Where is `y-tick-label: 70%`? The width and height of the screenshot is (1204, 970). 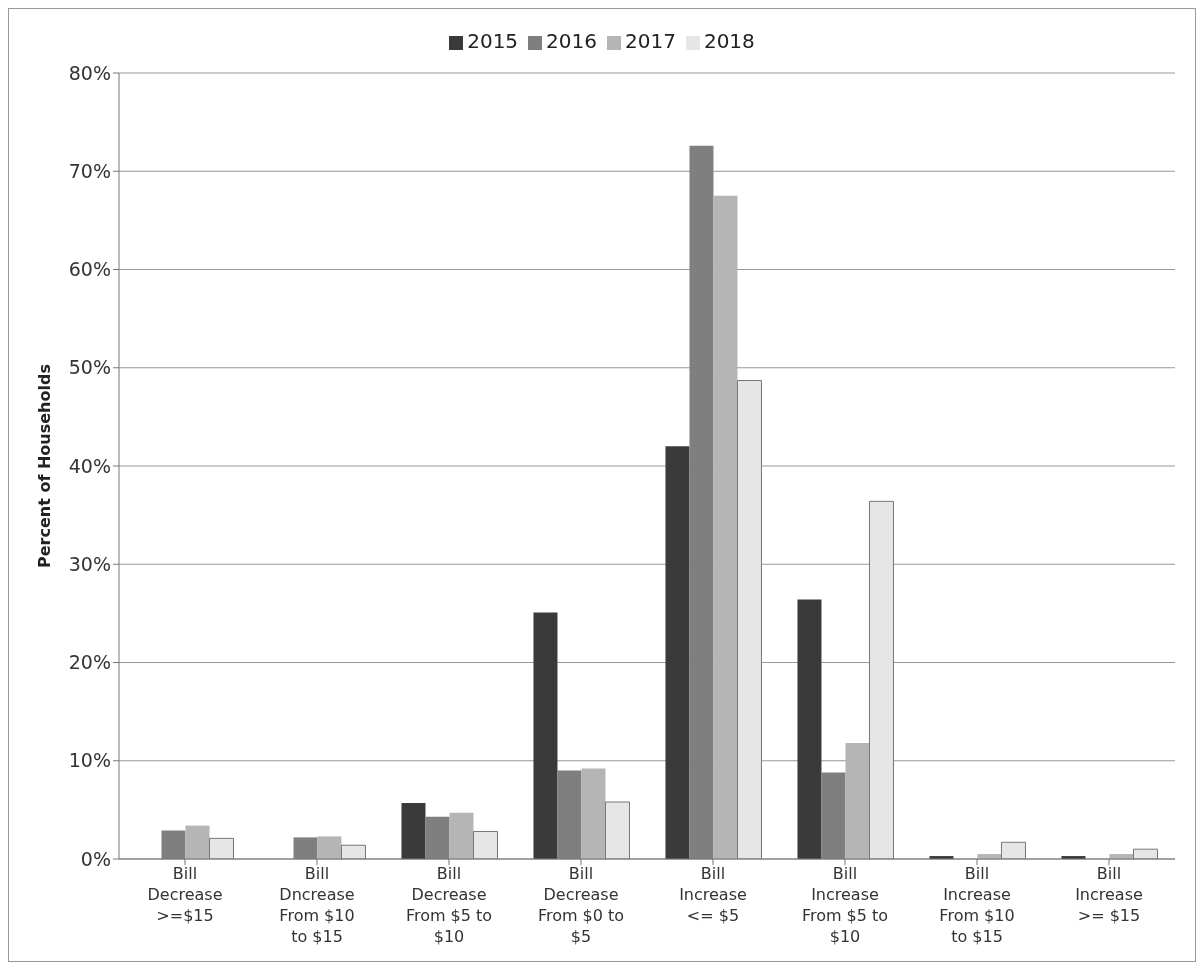
y-tick-label: 70% is located at coordinates (89, 170).